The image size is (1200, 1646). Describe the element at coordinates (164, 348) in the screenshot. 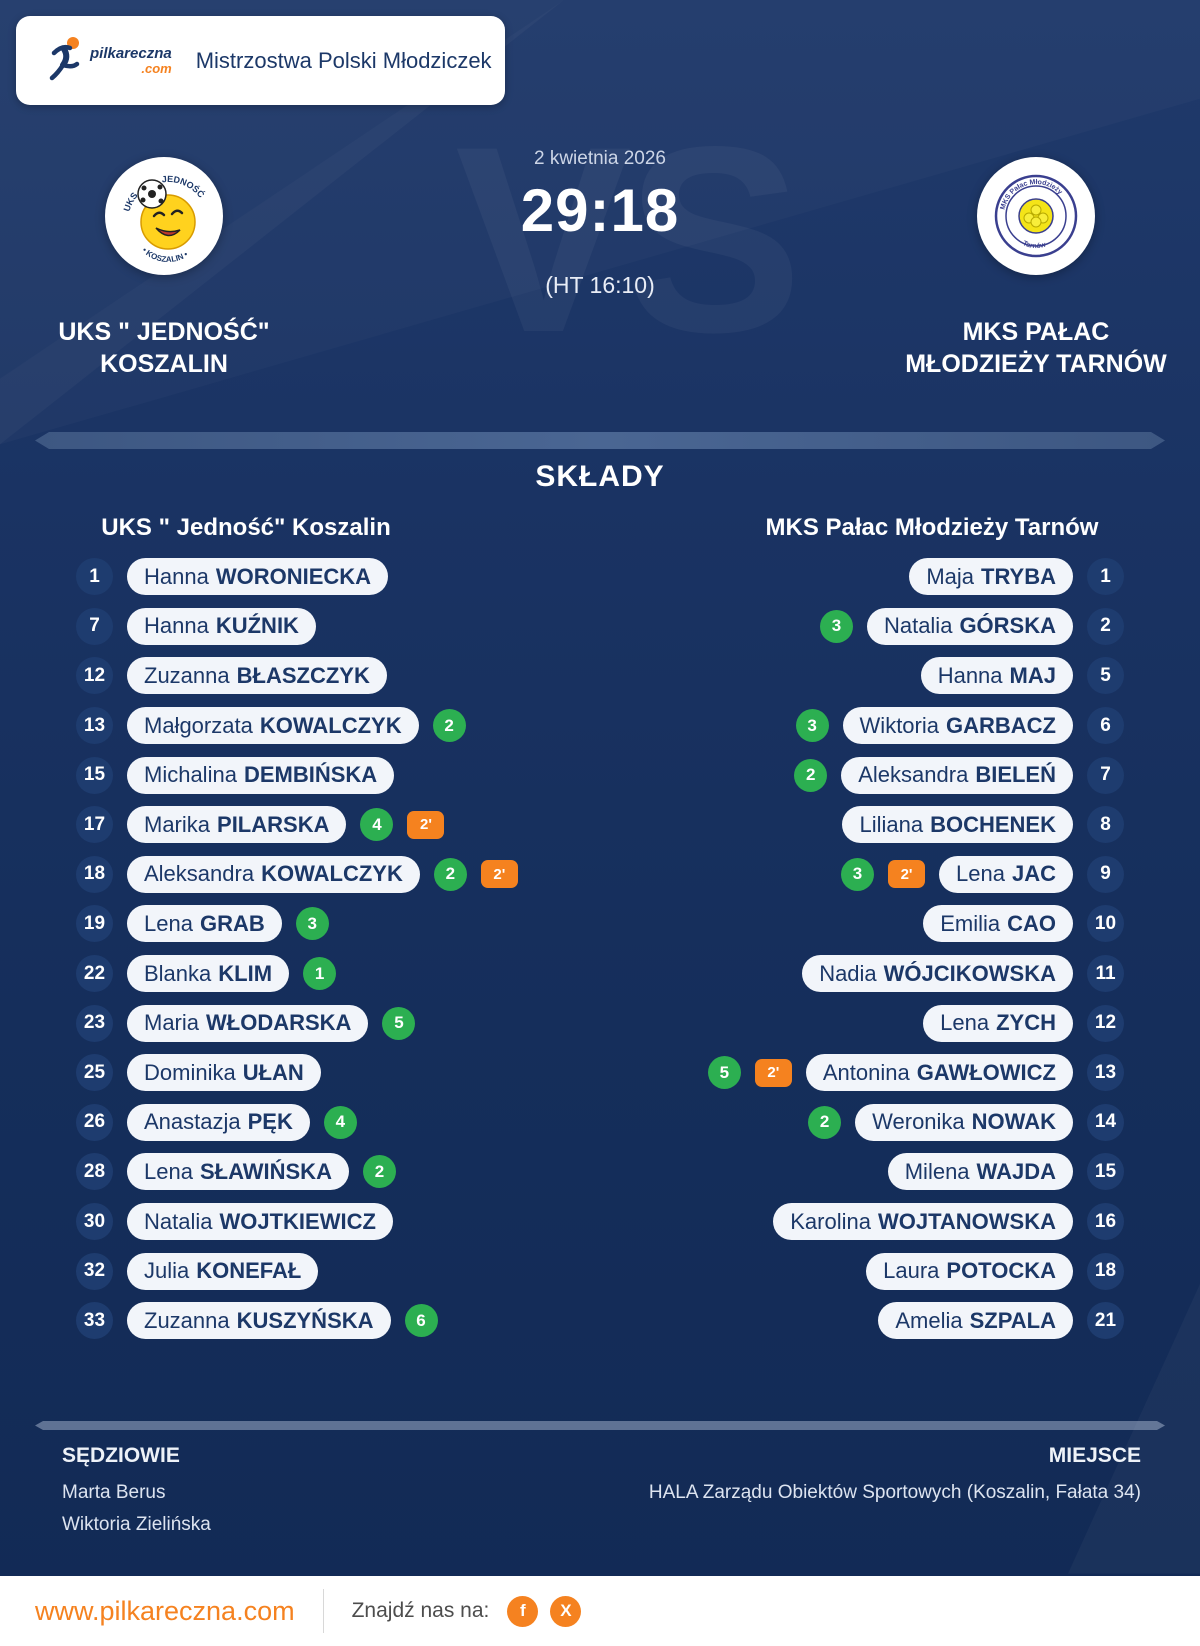

I see `home-team-name: UKS " JEDNOŚĆ" KOSZALIN` at that location.